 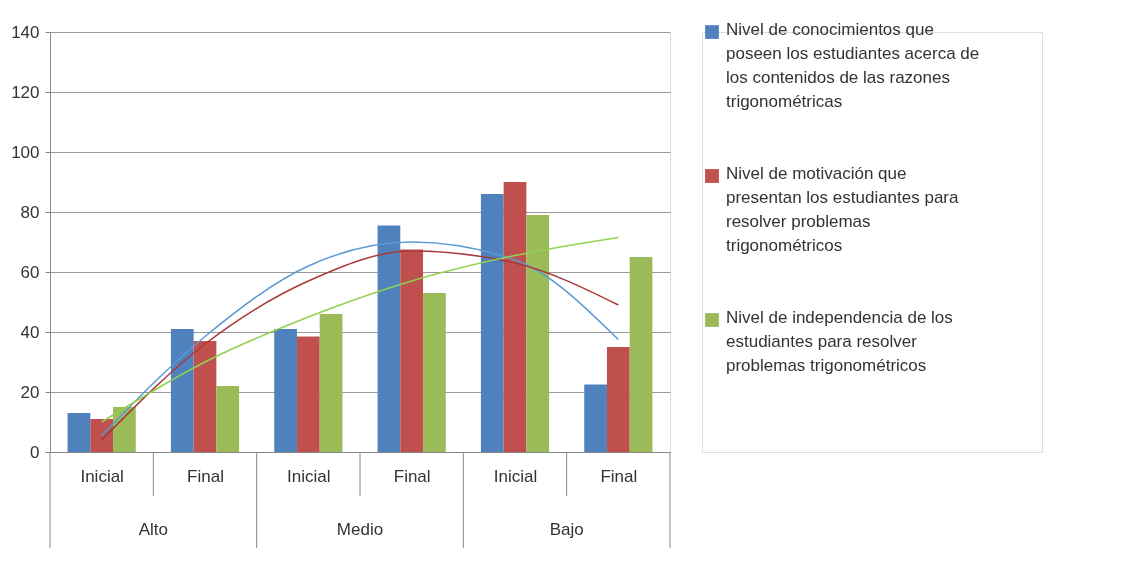 What do you see at coordinates (30, 392) in the screenshot?
I see `y-tick-label: 20` at bounding box center [30, 392].